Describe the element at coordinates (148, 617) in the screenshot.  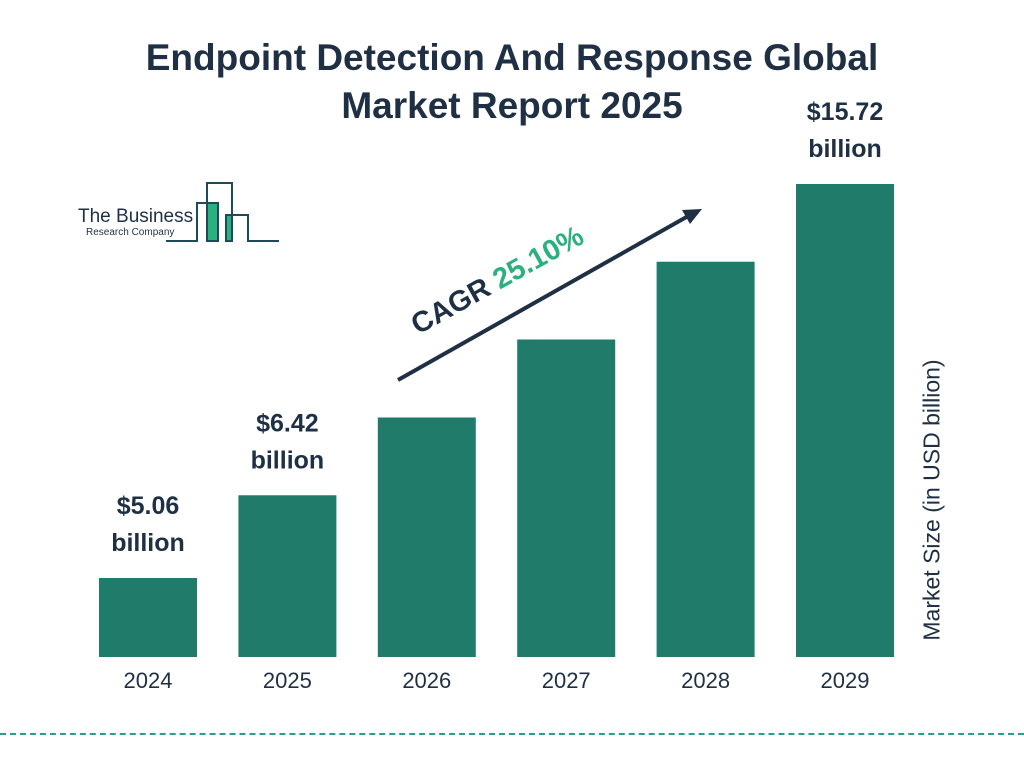
I see `bar-2024` at that location.